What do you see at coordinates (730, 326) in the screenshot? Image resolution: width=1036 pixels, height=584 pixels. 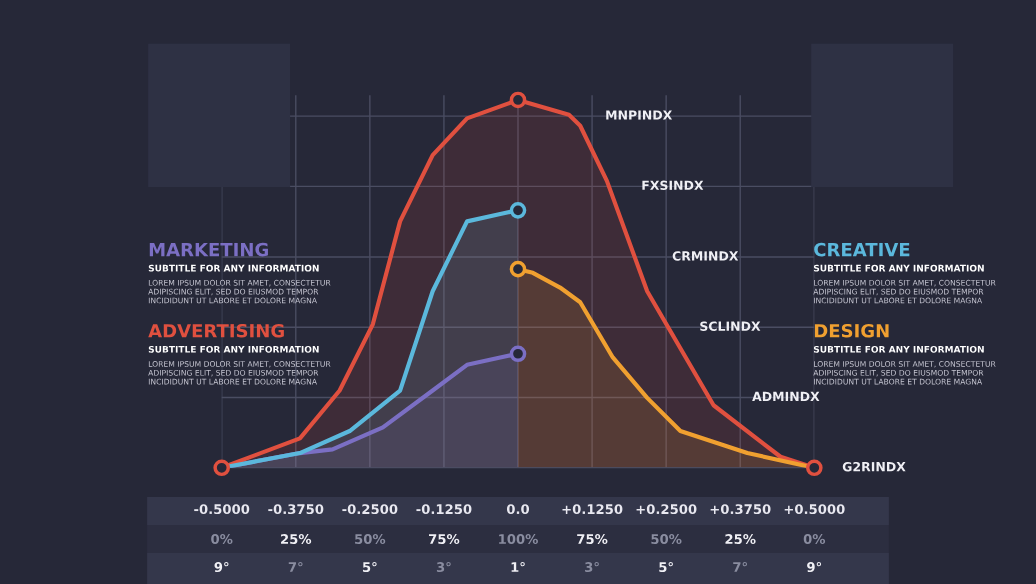 I see `ref-line-label: SCLINDX` at bounding box center [730, 326].